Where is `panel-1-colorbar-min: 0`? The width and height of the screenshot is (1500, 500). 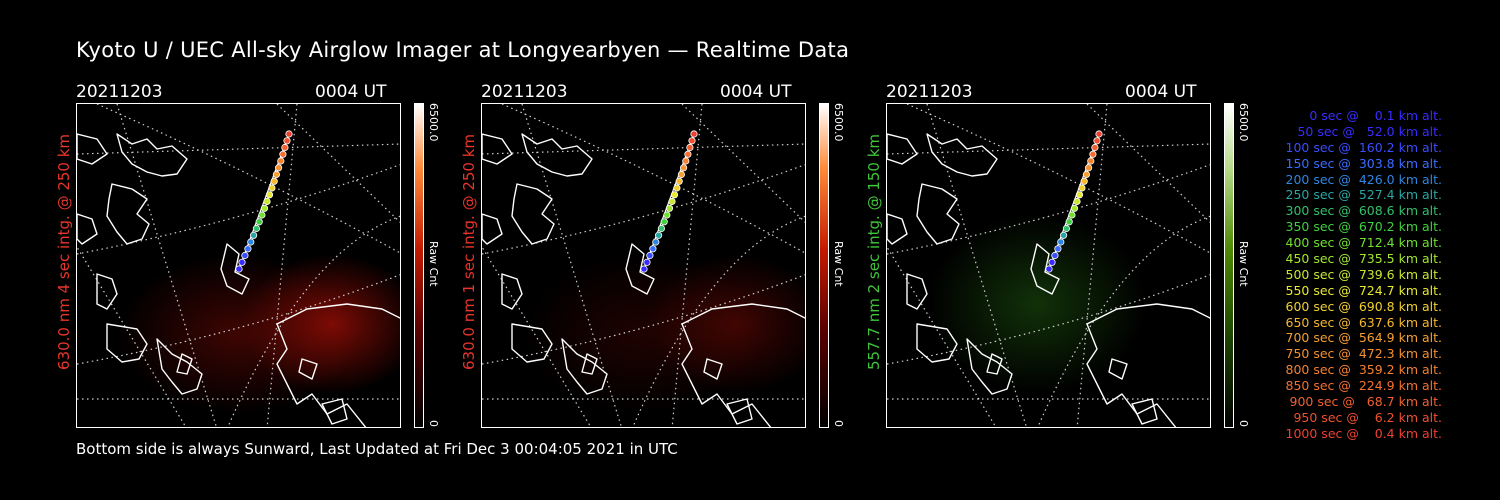
panel-1-colorbar-min: 0 is located at coordinates (433, 423).